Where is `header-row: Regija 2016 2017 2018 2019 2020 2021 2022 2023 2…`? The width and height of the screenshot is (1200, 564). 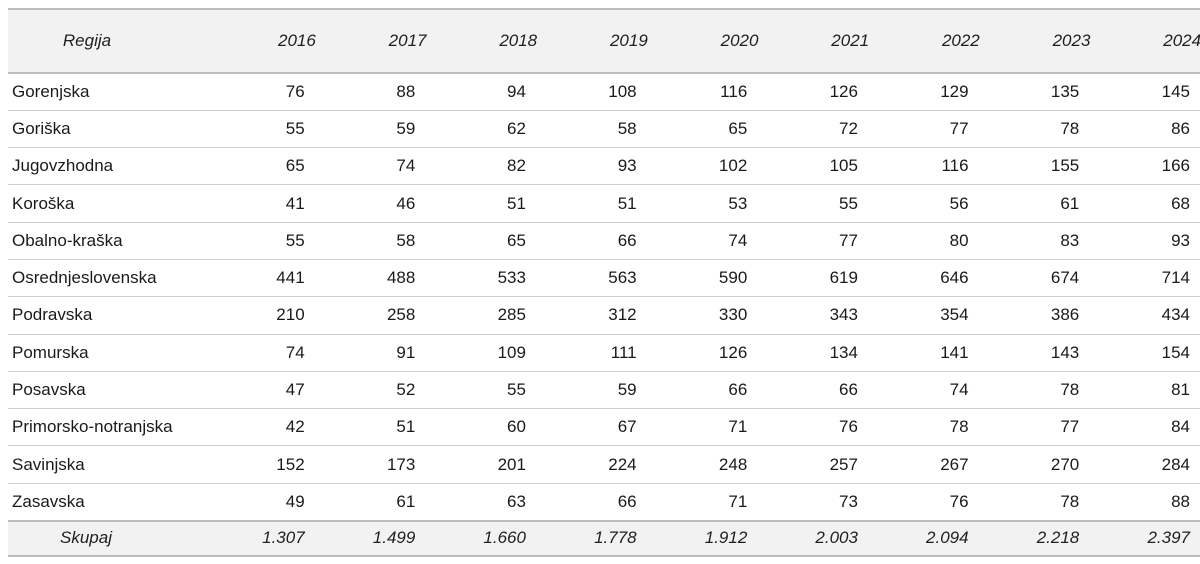
header-row: Regija 2016 2017 2018 2019 2020 2021 2022 2023 2… is located at coordinates (604, 41).